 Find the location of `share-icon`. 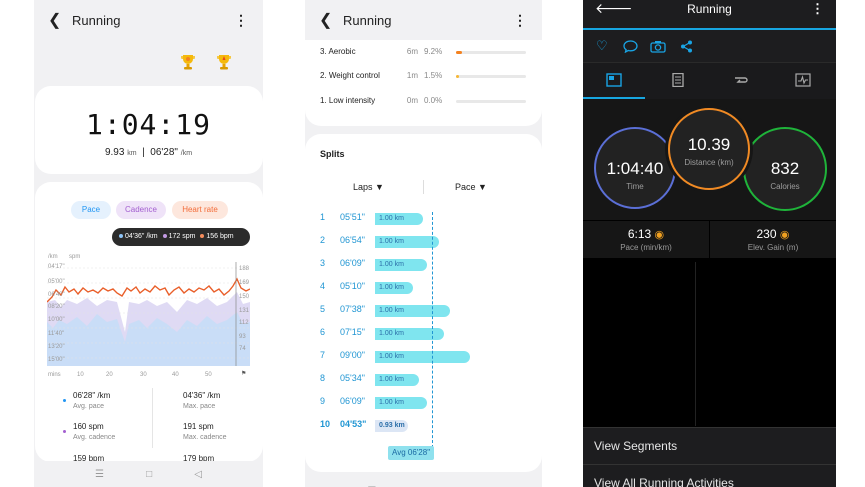

share-icon is located at coordinates (686, 46).